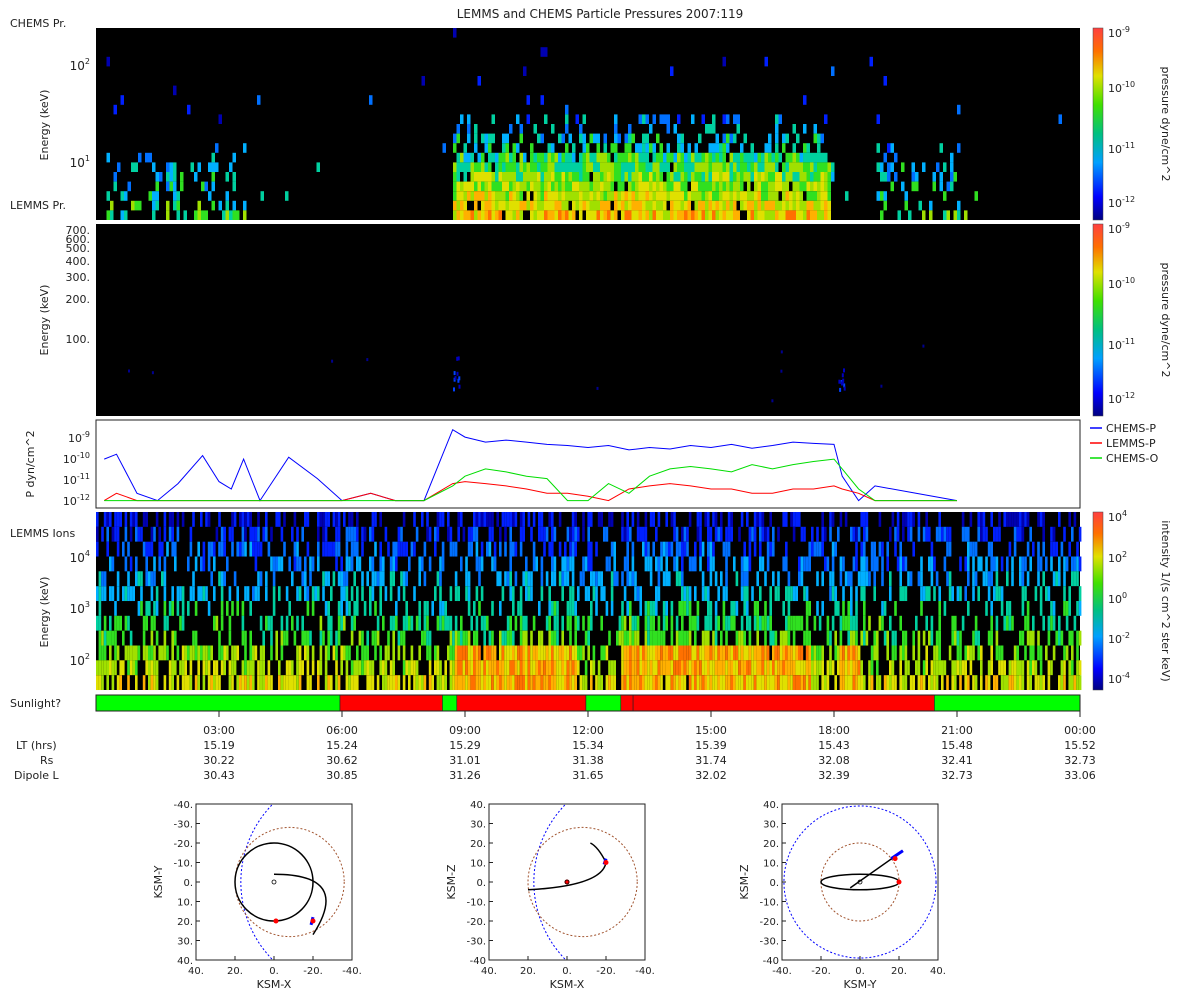 This screenshot has height=1000, width=1200. I want to click on orbit-ytick: 20., so click(478, 844).